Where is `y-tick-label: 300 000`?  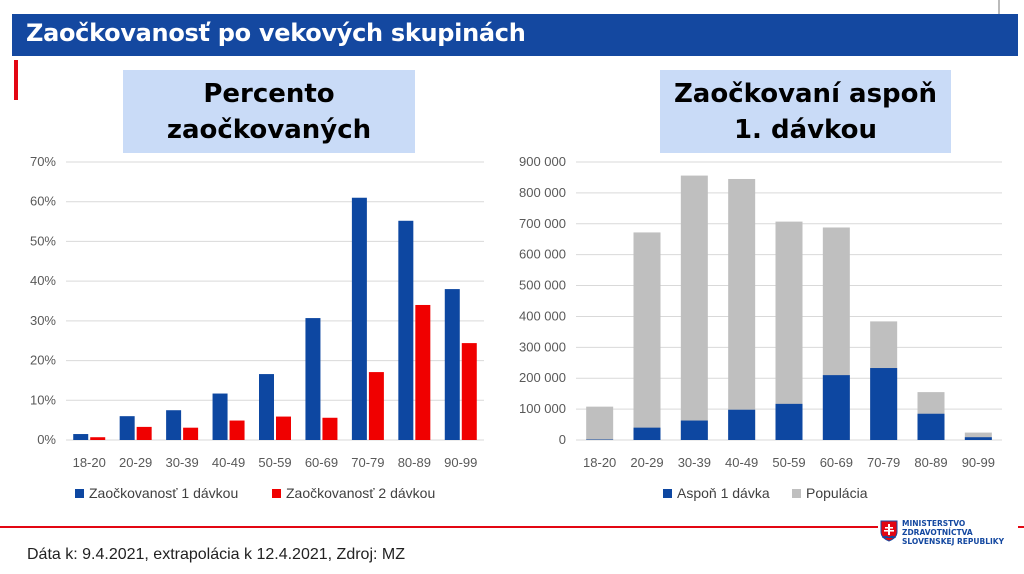
y-tick-label: 300 000 is located at coordinates (542, 346).